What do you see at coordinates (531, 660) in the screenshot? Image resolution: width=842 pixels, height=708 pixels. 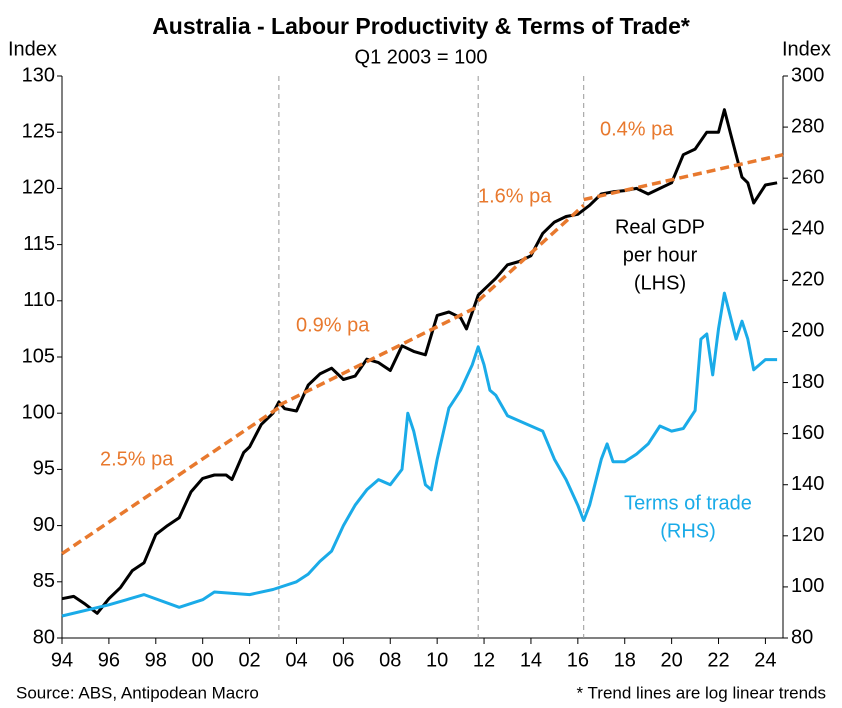 I see `x-tick-label: 14` at bounding box center [531, 660].